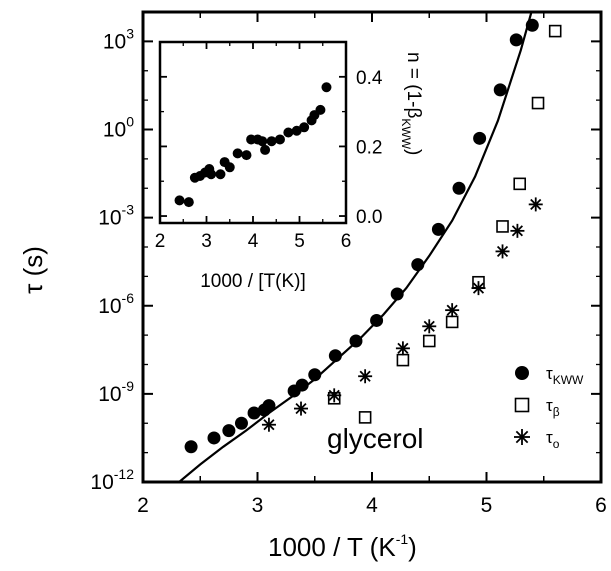 Image resolution: width=611 pixels, height=571 pixels. Describe the element at coordinates (253, 145) in the screenshot. I see `inset-marks-layer` at that location.